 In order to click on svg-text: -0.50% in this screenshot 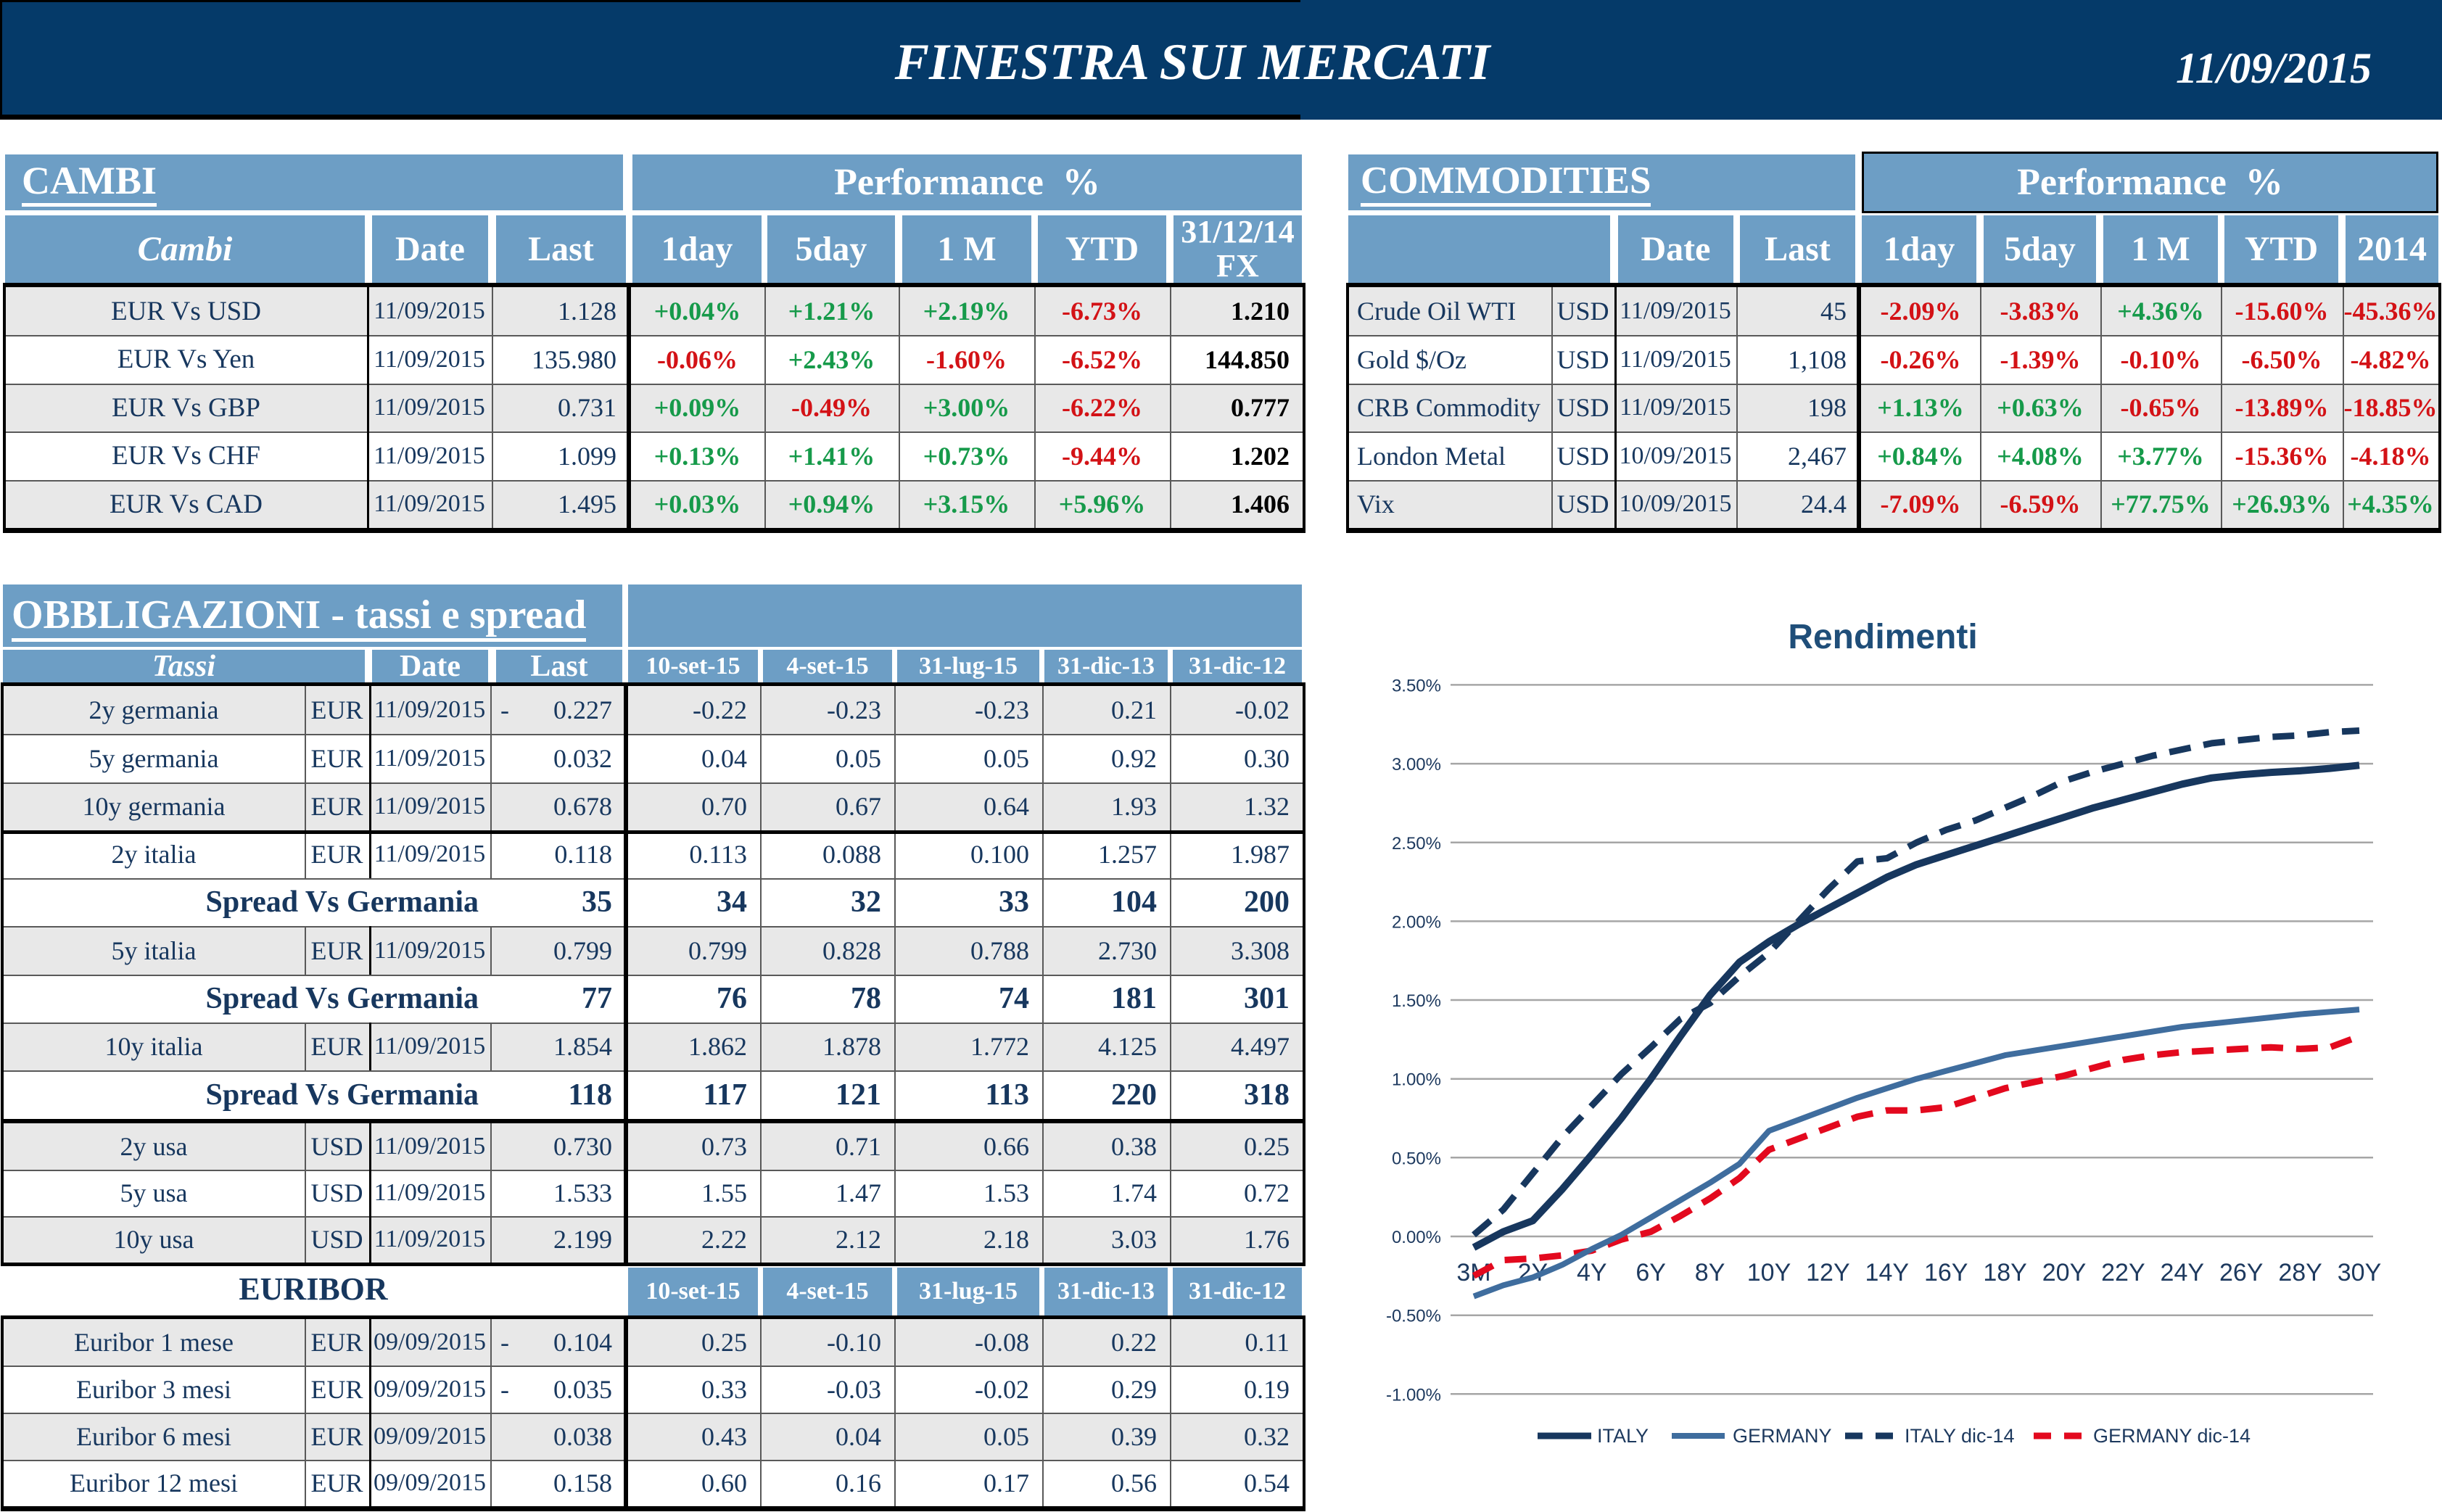, I will do `click(1413, 1316)`.